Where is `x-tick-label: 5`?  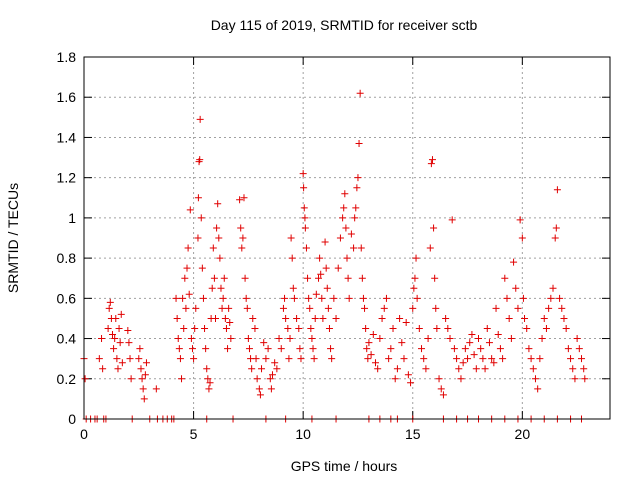
x-tick-label: 5 is located at coordinates (194, 434).